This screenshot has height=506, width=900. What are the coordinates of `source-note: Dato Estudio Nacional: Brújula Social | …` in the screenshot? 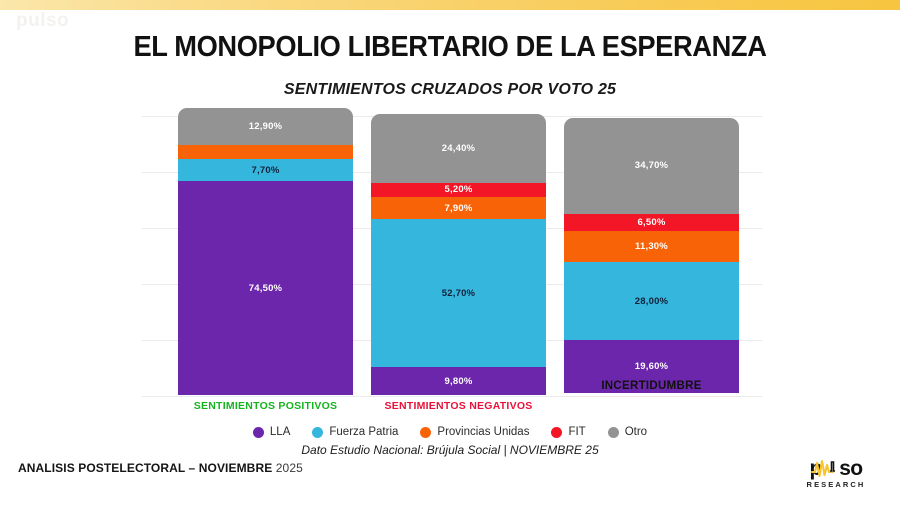 It's located at (450, 450).